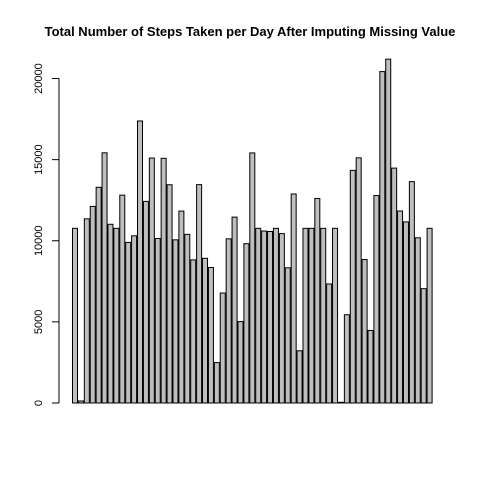  Describe the element at coordinates (39, 240) in the screenshot. I see `y-tick-label: 10000` at that location.